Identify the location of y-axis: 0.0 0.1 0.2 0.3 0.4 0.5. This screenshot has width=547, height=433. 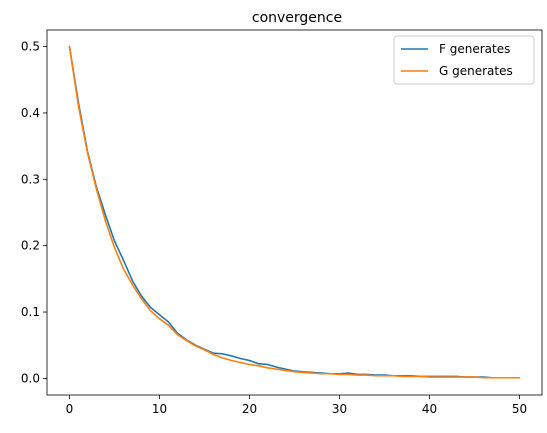
(34, 212).